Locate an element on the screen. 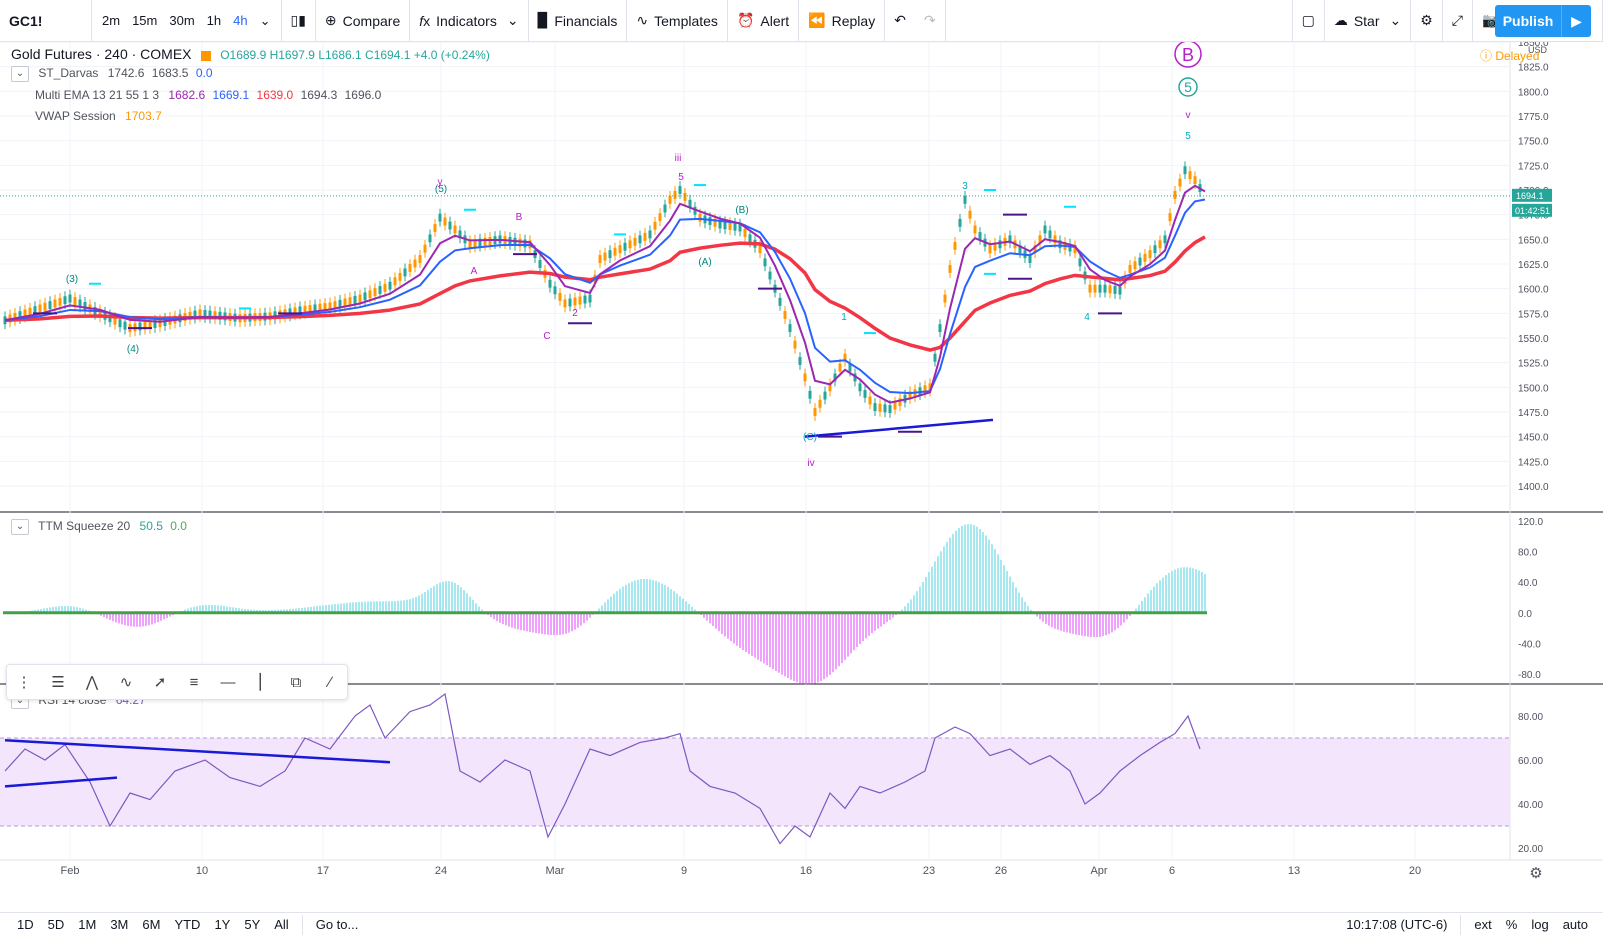  vertical-lines-icon: ⎜ is located at coordinates (262, 682).